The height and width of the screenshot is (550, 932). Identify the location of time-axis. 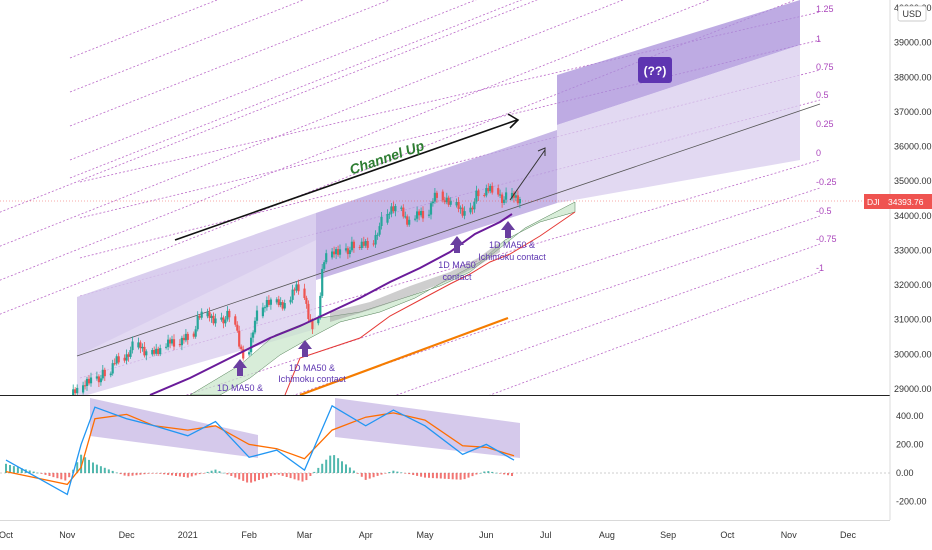
(466, 535).